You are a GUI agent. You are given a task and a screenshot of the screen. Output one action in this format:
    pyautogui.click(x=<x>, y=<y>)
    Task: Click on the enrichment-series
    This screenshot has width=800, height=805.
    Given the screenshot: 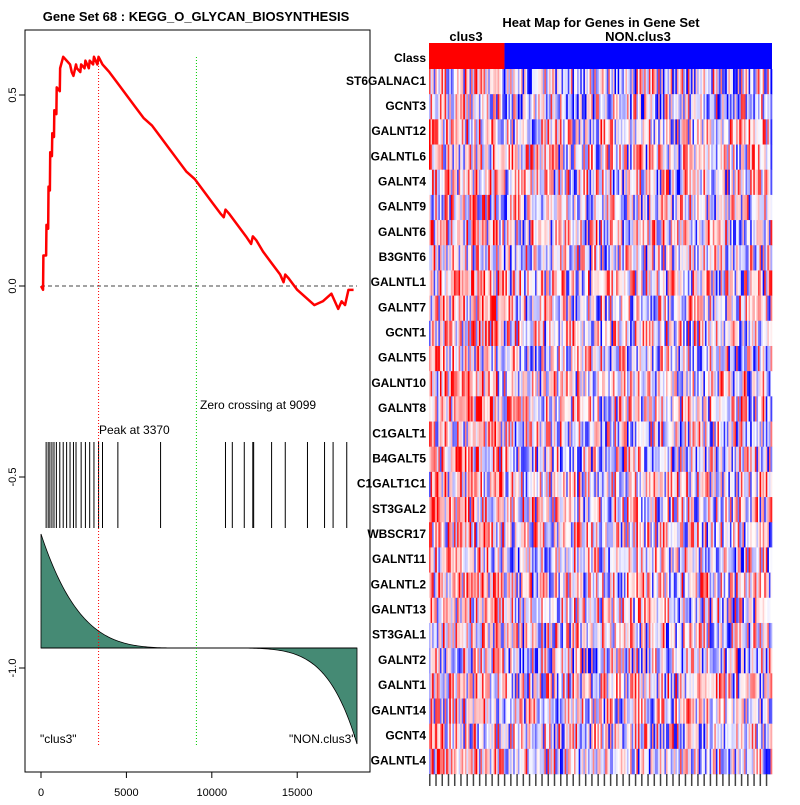 What is the action you would take?
    pyautogui.click(x=197, y=183)
    